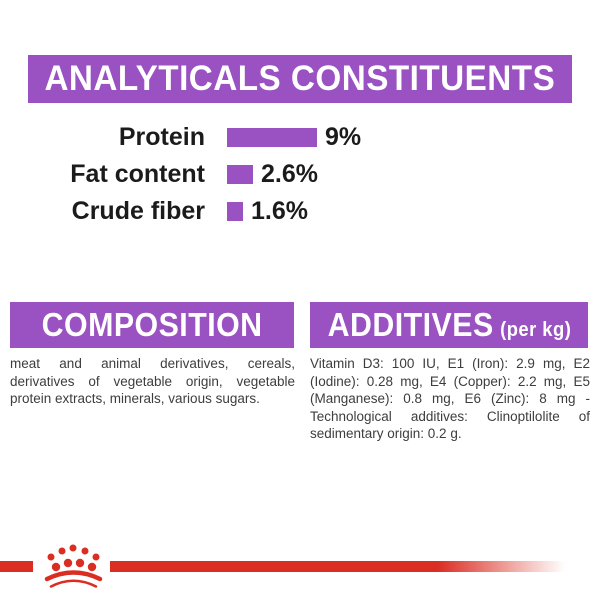 This screenshot has width=600, height=600. I want to click on chart-category-label: Protein, so click(161, 137).